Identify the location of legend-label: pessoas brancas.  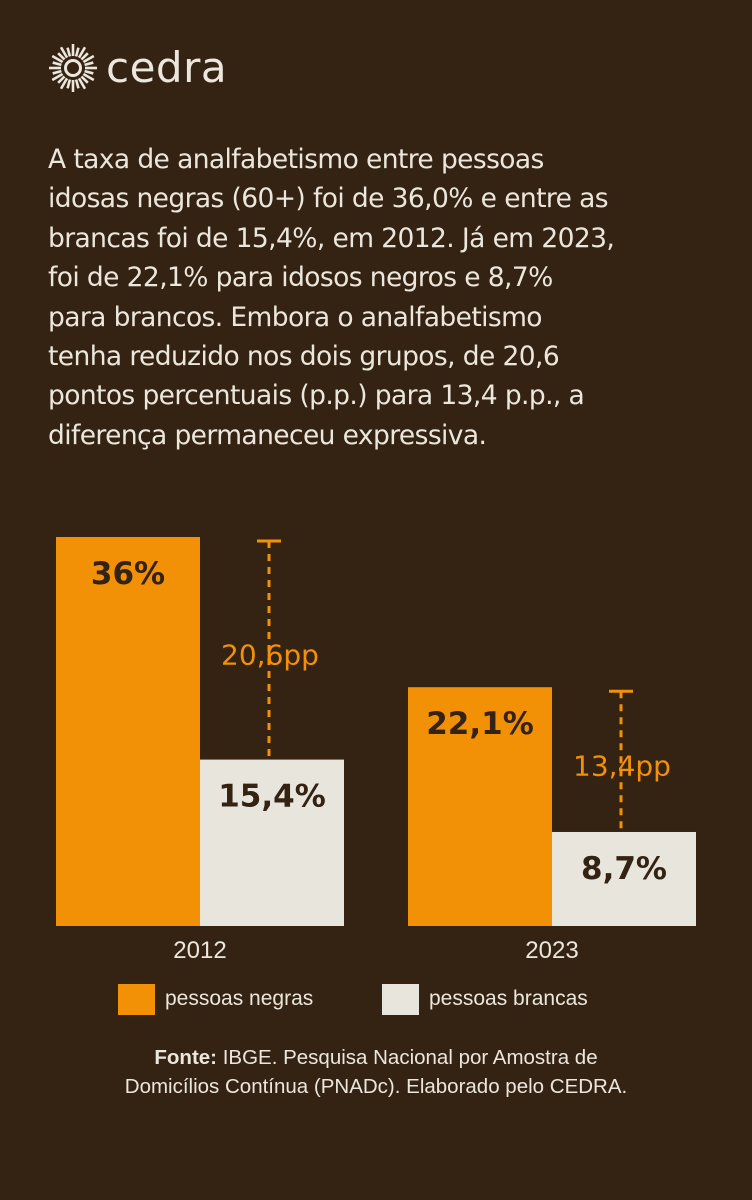
(508, 998).